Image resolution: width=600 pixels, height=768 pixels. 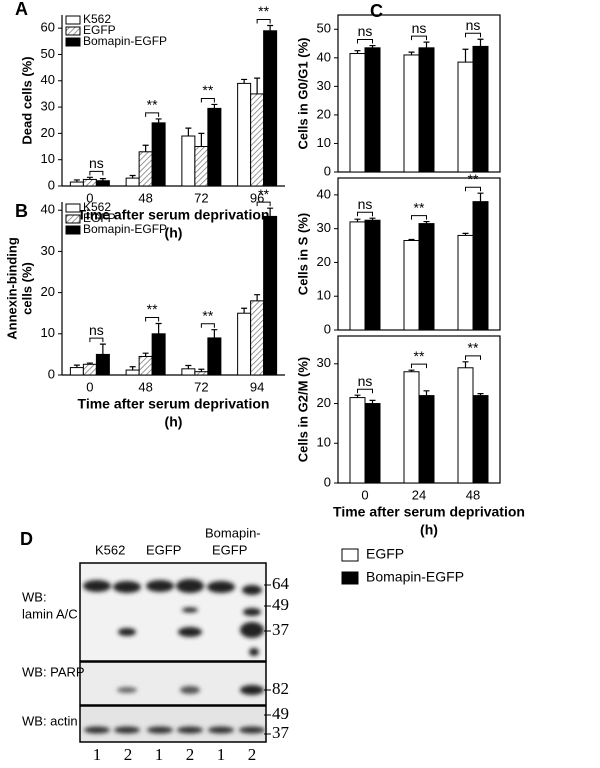 I want to click on y-axis-label: Cells in G2/M (%), so click(x=302, y=409).